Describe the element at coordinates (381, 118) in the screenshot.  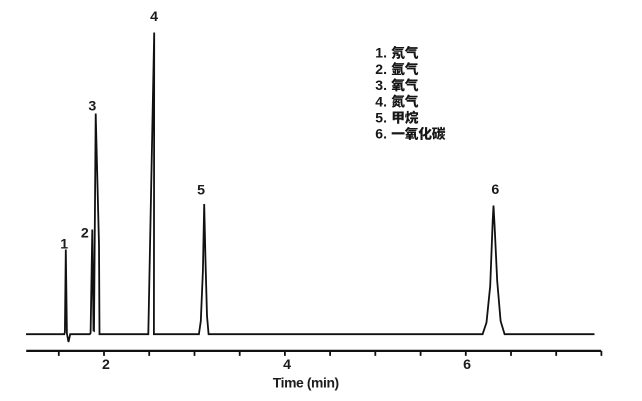
I see `svg-text: 5.` at that location.